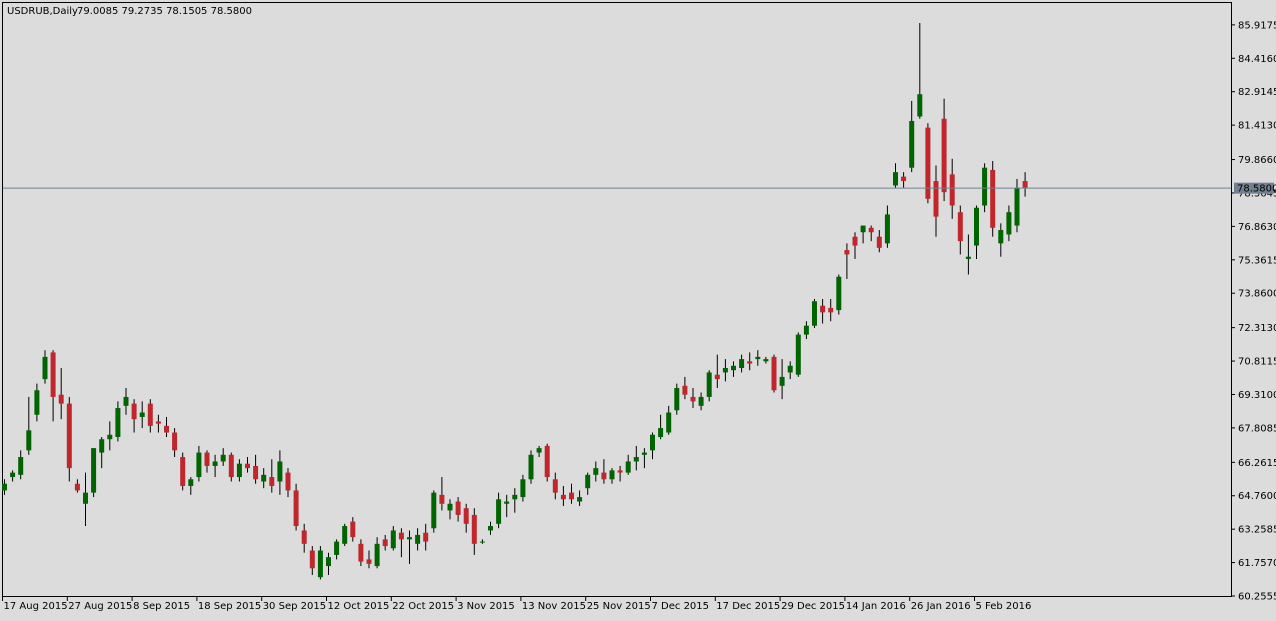  I want to click on y-tick-label: 70.8115, so click(1257, 362).